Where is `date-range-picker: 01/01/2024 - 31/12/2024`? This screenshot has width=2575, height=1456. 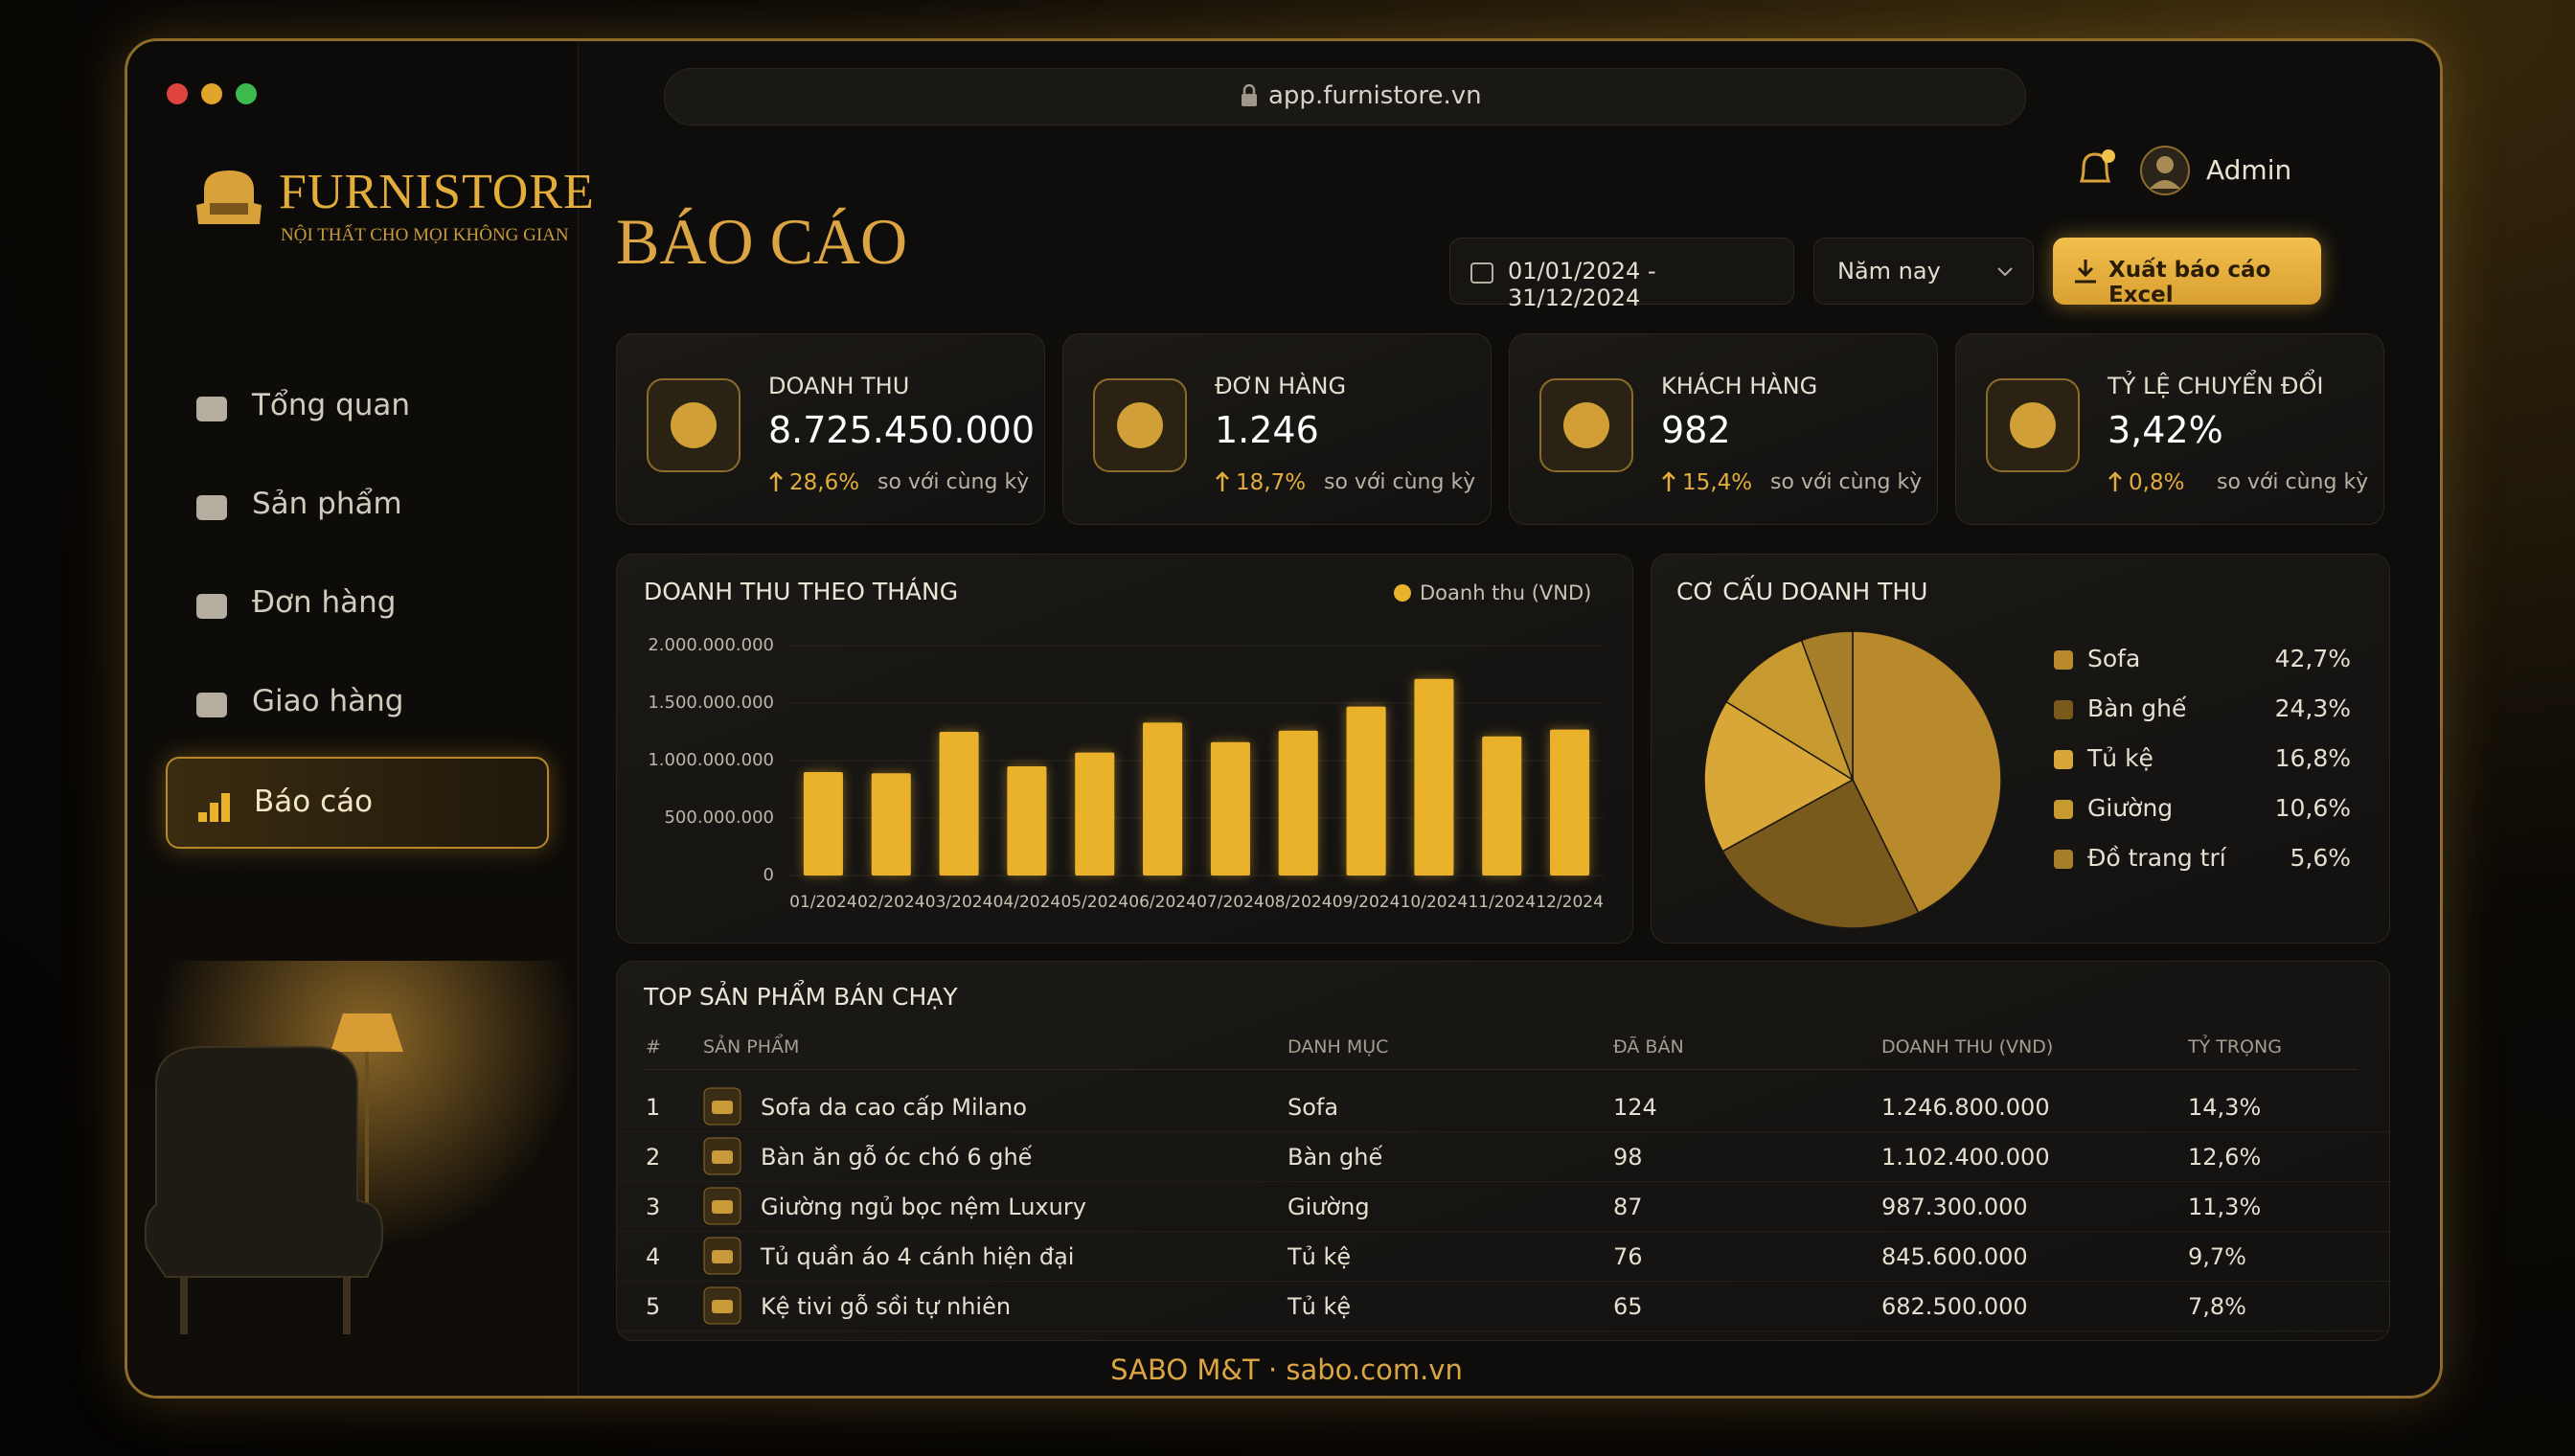 date-range-picker: 01/01/2024 - 31/12/2024 is located at coordinates (1621, 274).